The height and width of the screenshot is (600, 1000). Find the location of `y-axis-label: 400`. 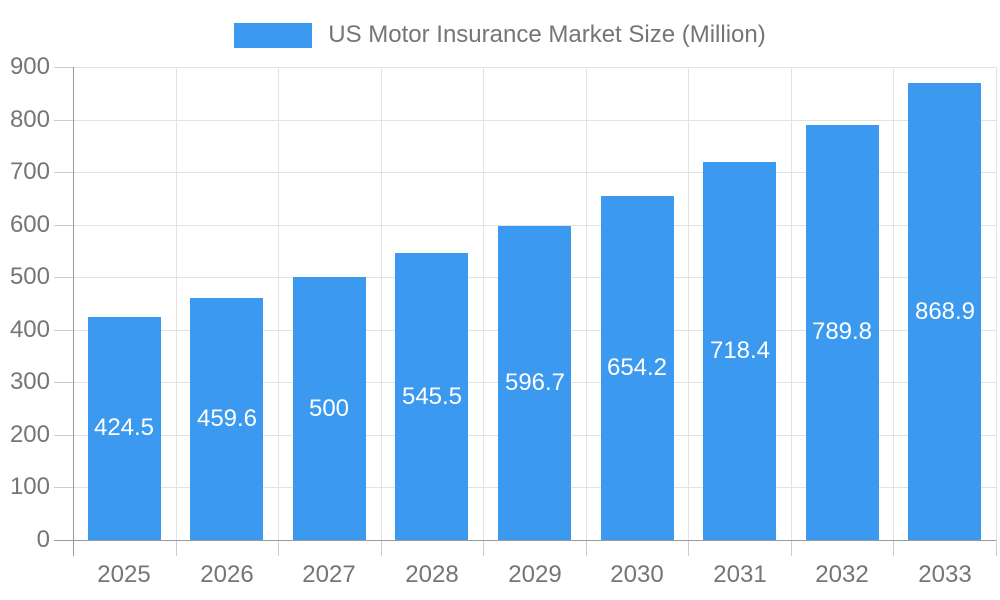

y-axis-label: 400 is located at coordinates (29, 329).